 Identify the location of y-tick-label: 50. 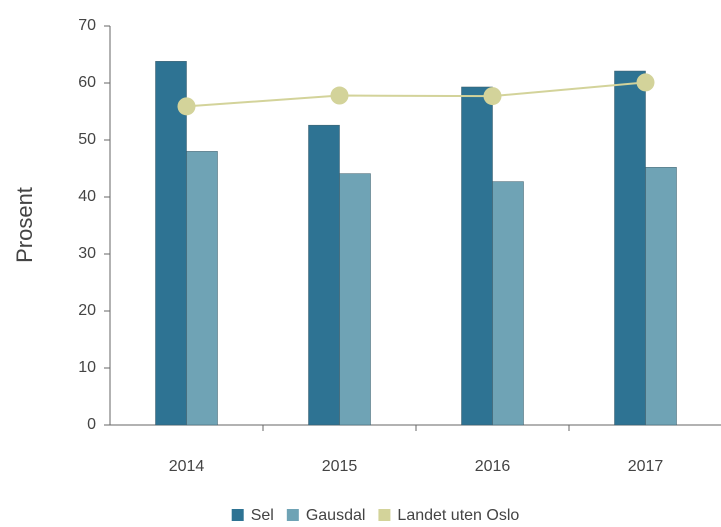
(87, 139).